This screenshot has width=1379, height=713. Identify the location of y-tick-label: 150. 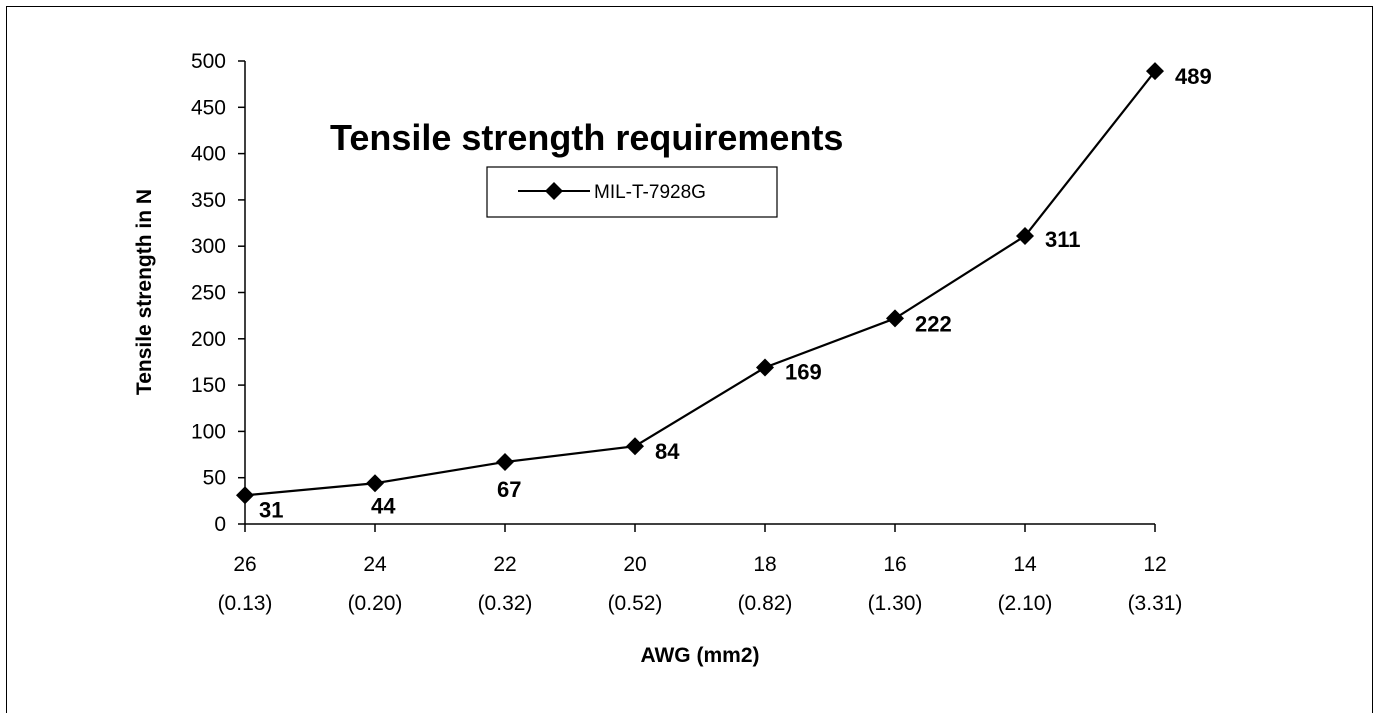
(208, 385).